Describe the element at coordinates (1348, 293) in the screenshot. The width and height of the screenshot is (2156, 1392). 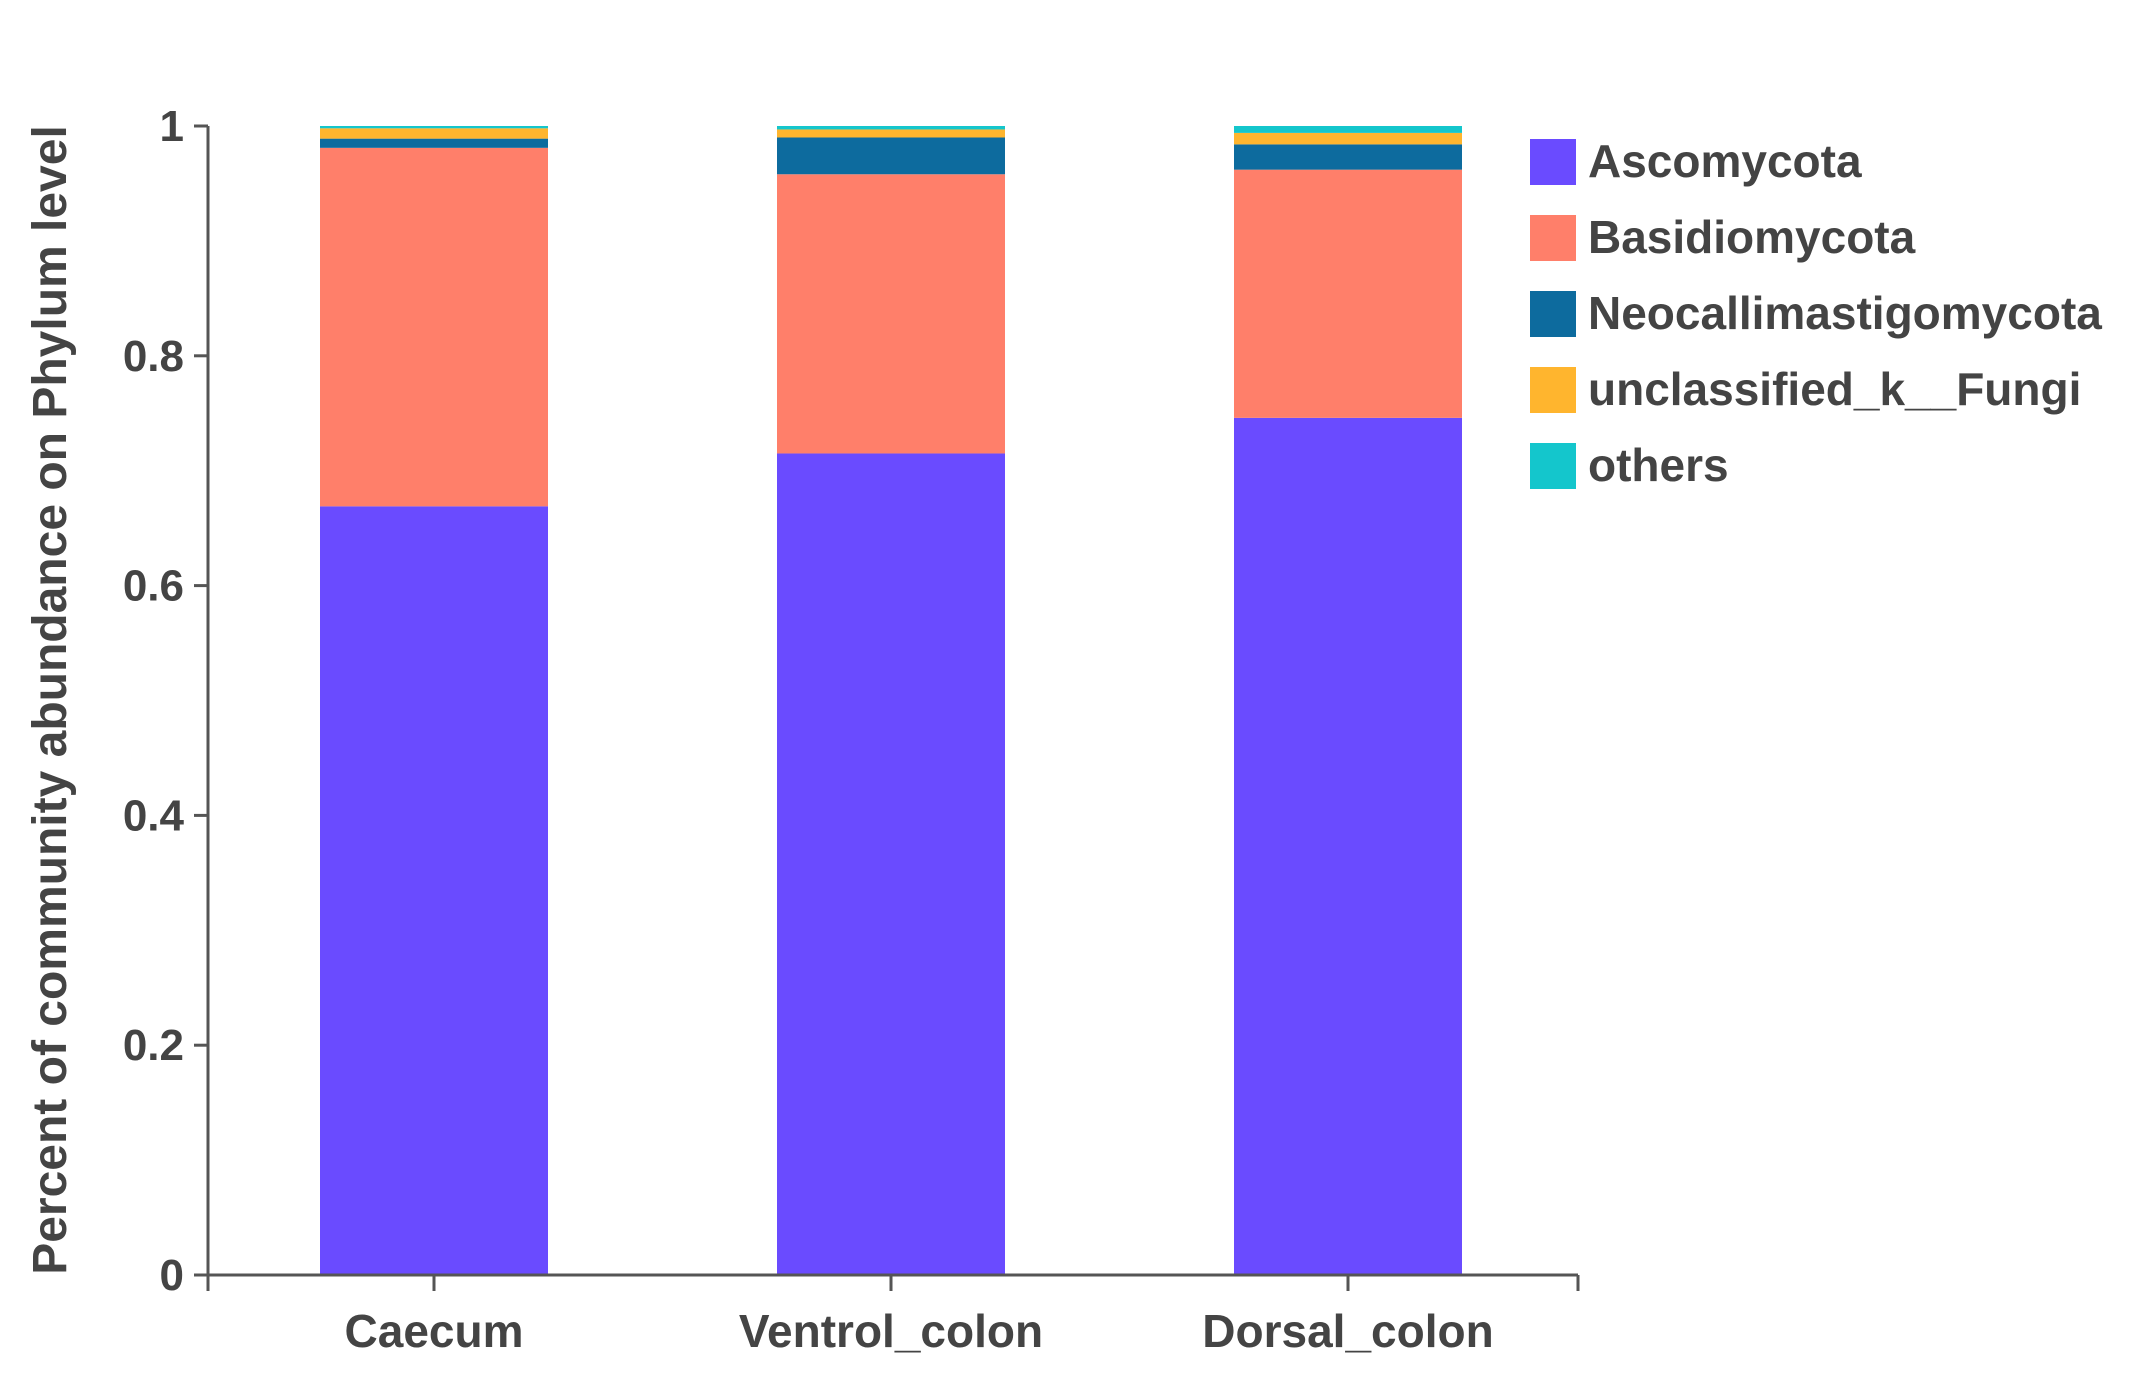
I see `bar-segment-dorsal-colon-basidiomycota` at that location.